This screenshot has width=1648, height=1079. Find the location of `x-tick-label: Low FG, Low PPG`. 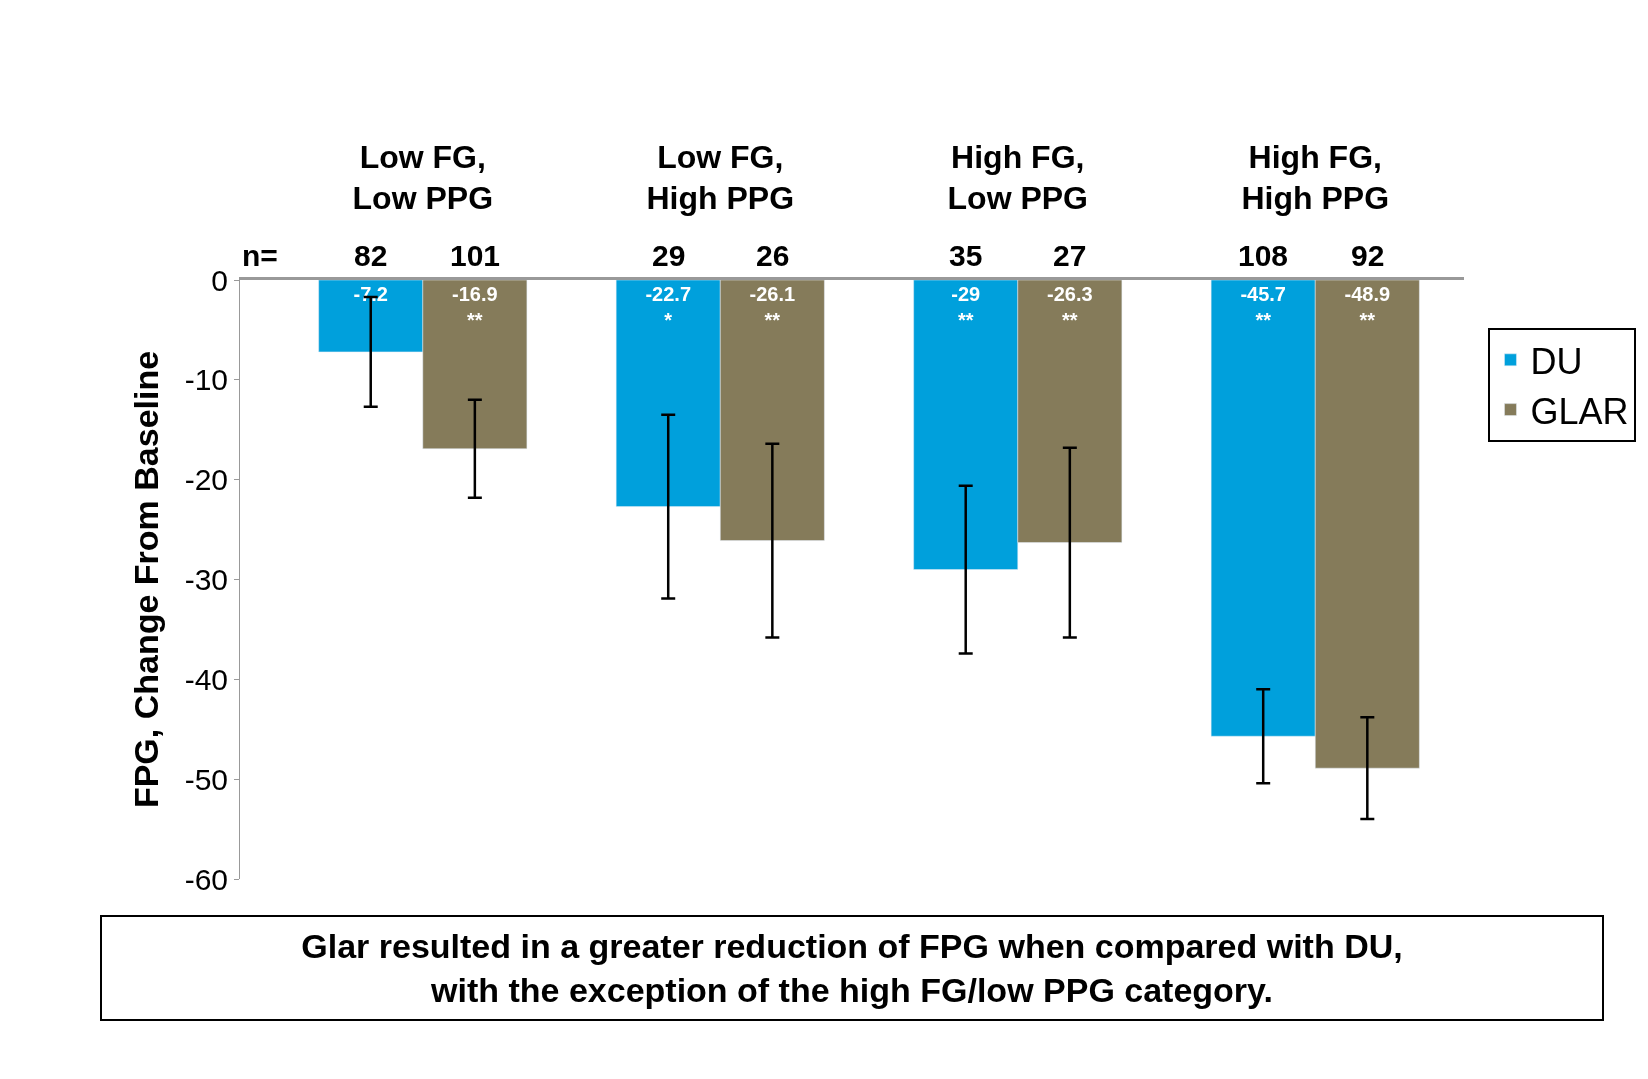

x-tick-label: Low FG, Low PPG is located at coordinates (423, 177).